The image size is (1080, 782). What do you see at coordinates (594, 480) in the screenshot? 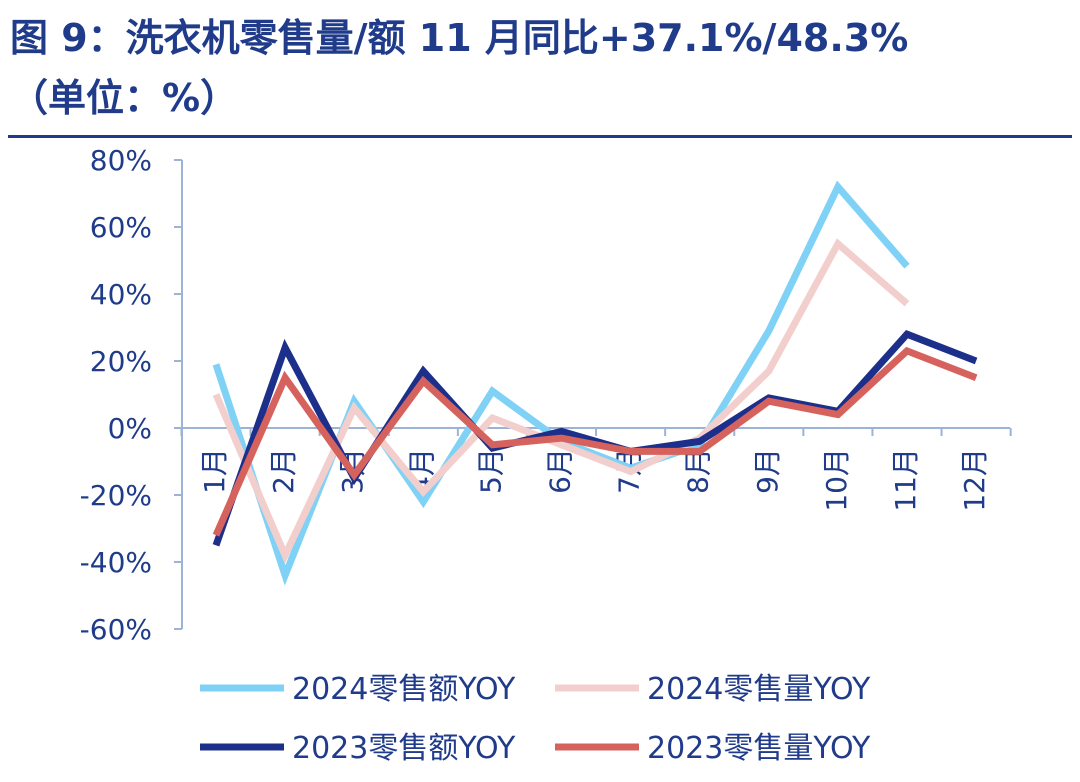
I see `x-tick-labels: 1月 2月 3月 4月 5月 6月 7月 8月 9月 10月 11月 12月` at bounding box center [594, 480].